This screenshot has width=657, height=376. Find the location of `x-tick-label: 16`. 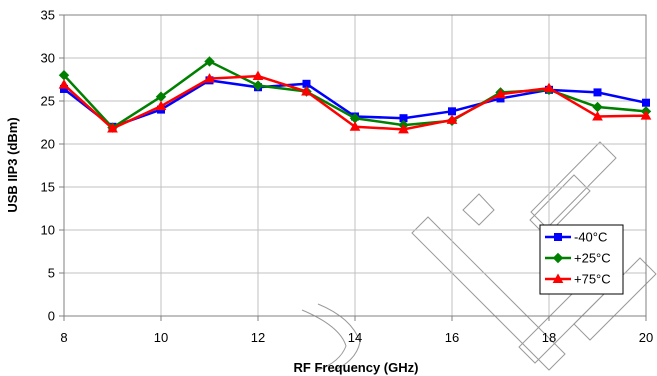

x-tick-label: 16 is located at coordinates (452, 337).